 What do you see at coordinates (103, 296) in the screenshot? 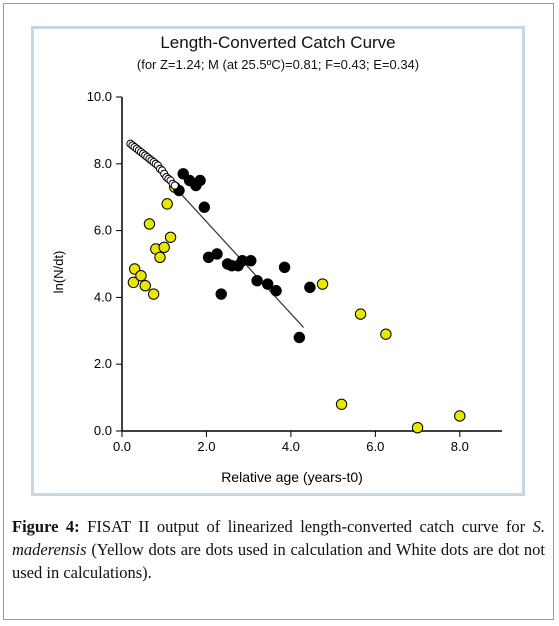
I see `y-tick-label: 4.0` at bounding box center [103, 296].